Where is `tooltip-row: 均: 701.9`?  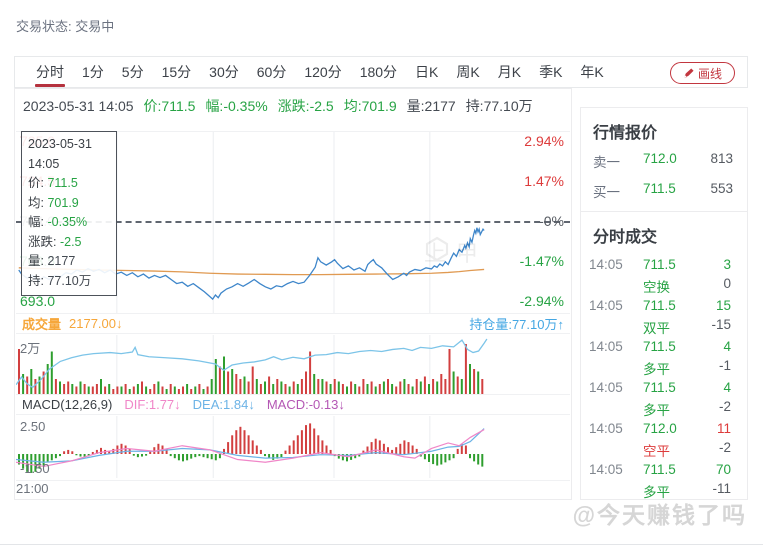
tooltip-row: 均: 701.9 is located at coordinates (69, 204).